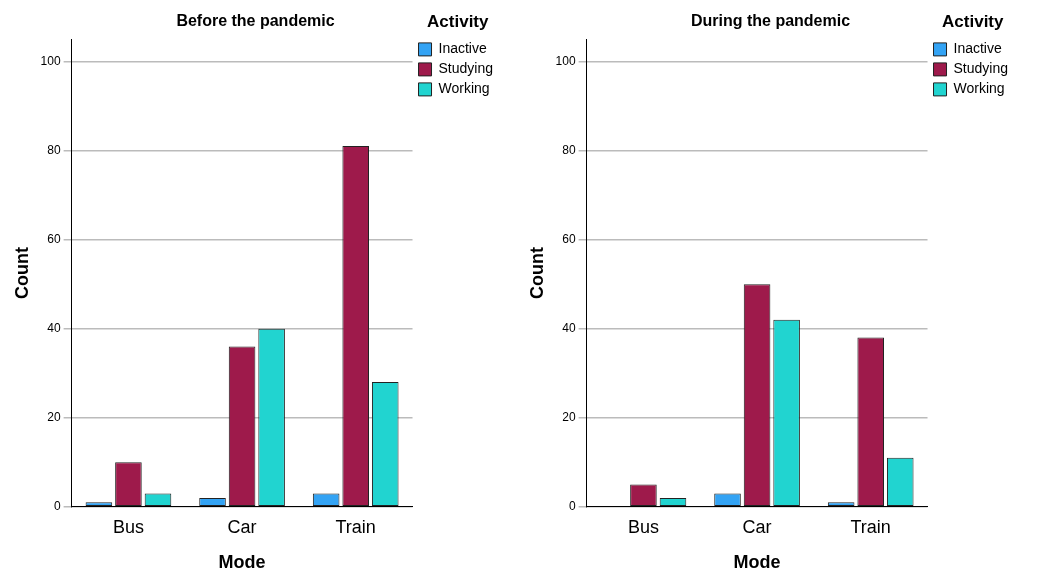 The height and width of the screenshot is (586, 1039). What do you see at coordinates (255, 21) in the screenshot?
I see `chart-title: Before the pandemic` at bounding box center [255, 21].